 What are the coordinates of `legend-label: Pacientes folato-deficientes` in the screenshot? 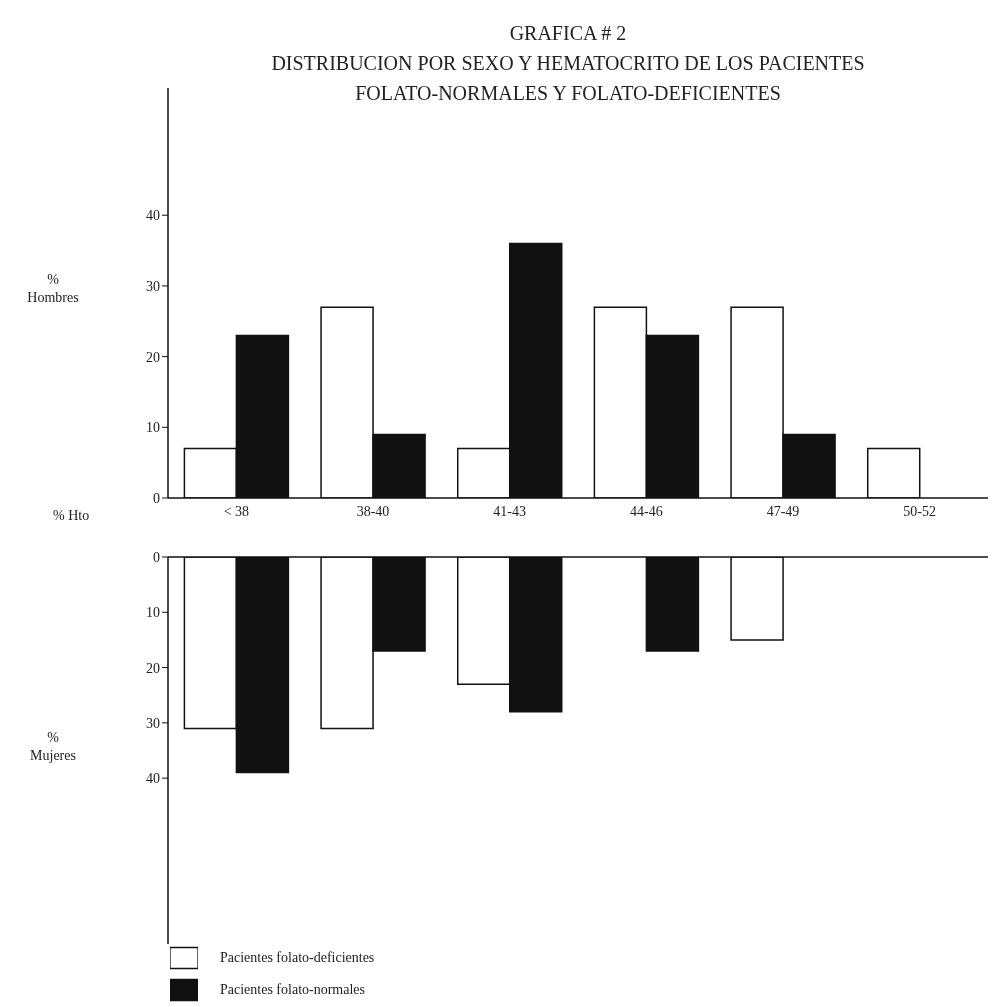 It's located at (297, 957).